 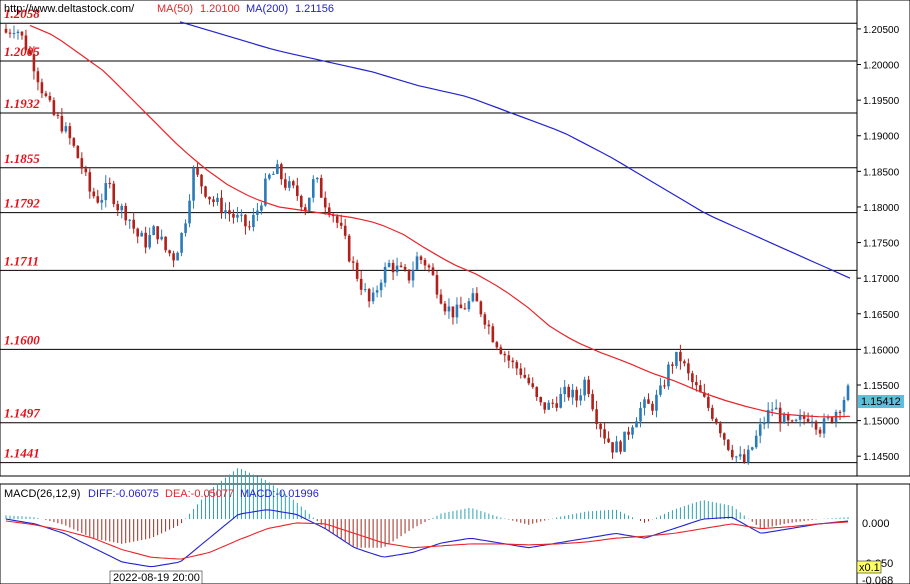 What do you see at coordinates (881, 172) in the screenshot?
I see `price-tick-label: 1.18500` at bounding box center [881, 172].